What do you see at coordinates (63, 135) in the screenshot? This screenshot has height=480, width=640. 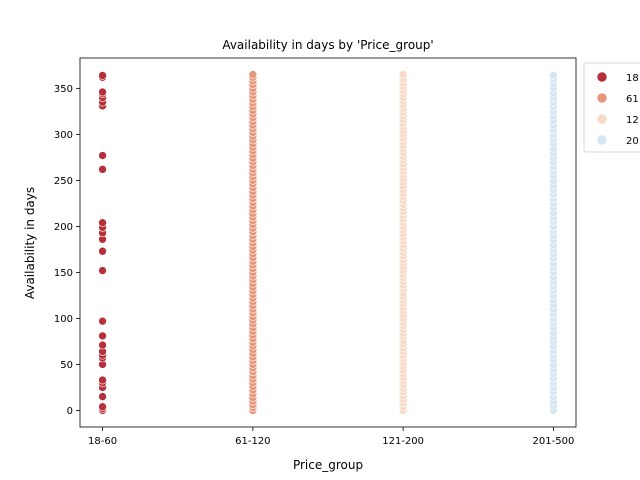 I see `y-tick-label: 300` at bounding box center [63, 135].